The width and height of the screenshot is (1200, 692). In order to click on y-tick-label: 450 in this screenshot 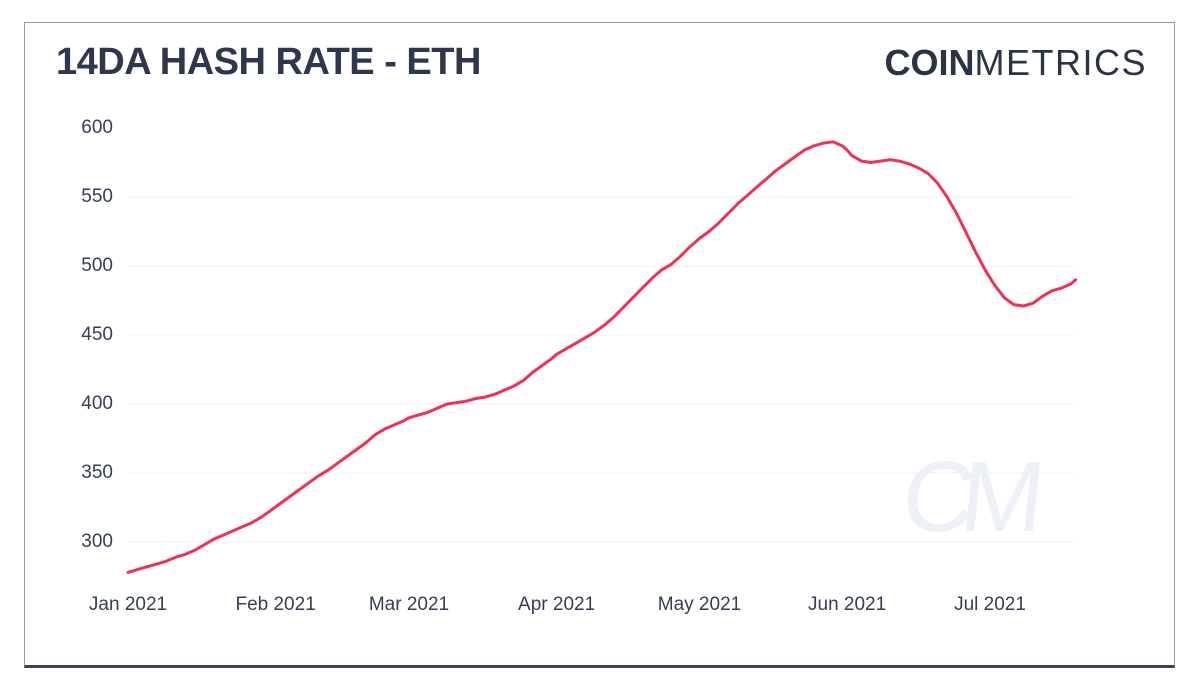, I will do `click(97, 334)`.